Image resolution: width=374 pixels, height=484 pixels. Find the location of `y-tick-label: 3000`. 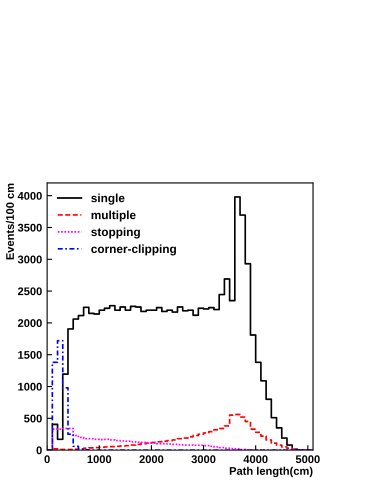

y-tick-label: 3000 is located at coordinates (30, 260).